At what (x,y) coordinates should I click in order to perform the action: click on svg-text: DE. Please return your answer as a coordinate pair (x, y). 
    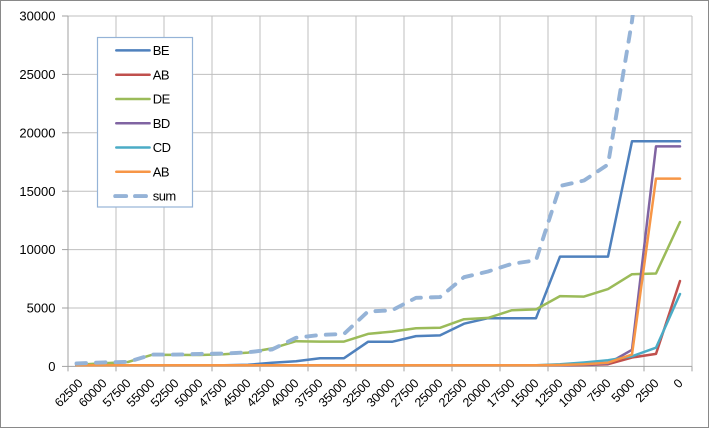
    Looking at the image, I should click on (162, 99).